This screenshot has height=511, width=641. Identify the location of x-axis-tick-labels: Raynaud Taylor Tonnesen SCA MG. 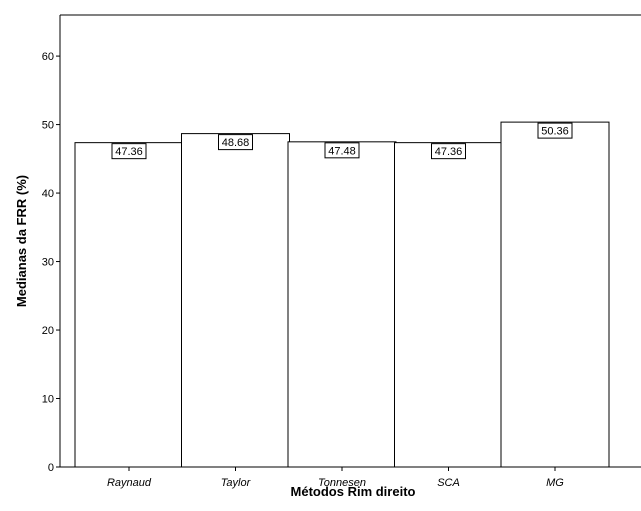
(335, 478).